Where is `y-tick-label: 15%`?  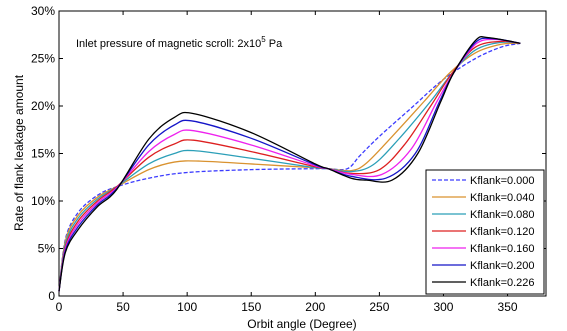 y-tick-label: 15% is located at coordinates (43, 154).